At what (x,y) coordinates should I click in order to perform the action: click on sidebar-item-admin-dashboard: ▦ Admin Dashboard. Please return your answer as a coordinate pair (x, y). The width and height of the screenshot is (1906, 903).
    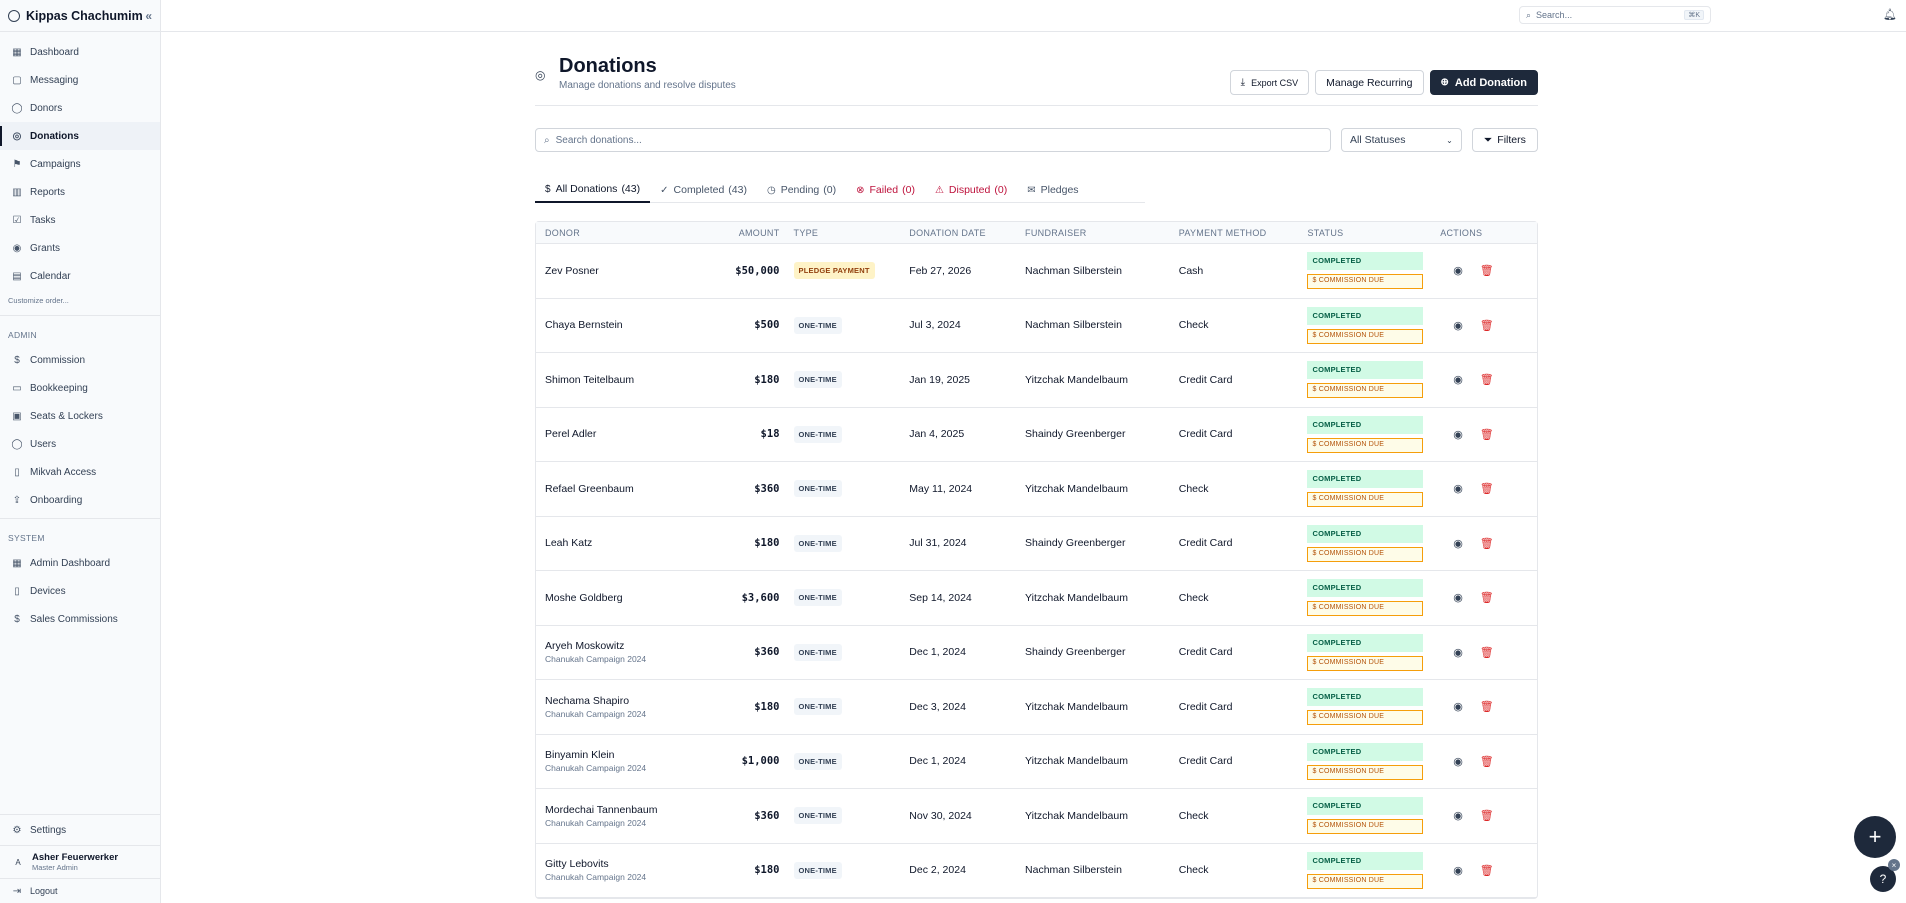
    Looking at the image, I should click on (80, 563).